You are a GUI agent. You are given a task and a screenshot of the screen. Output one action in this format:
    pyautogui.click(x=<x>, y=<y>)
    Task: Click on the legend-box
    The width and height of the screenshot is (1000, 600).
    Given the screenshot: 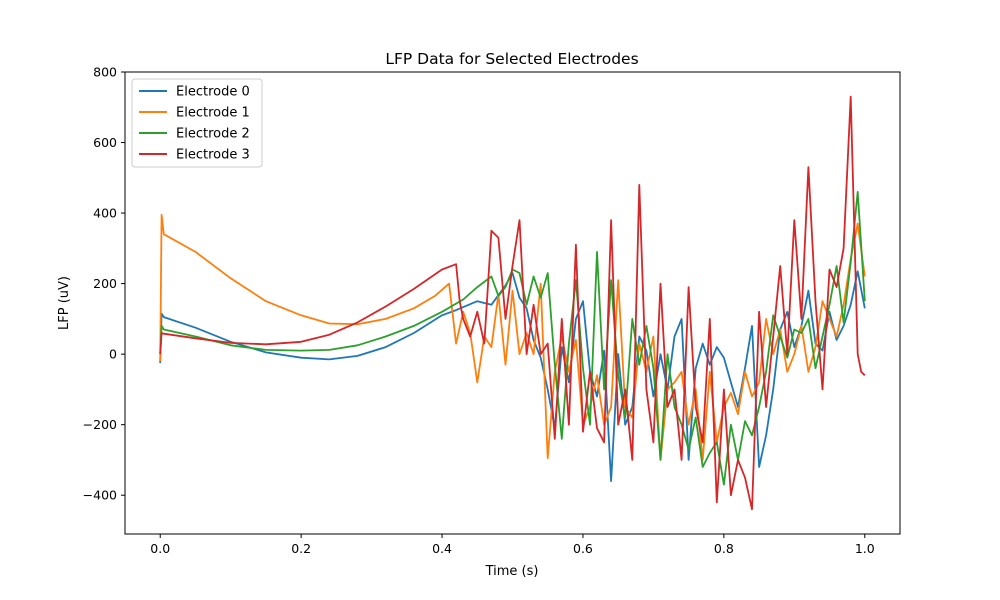 What is the action you would take?
    pyautogui.click(x=197, y=123)
    